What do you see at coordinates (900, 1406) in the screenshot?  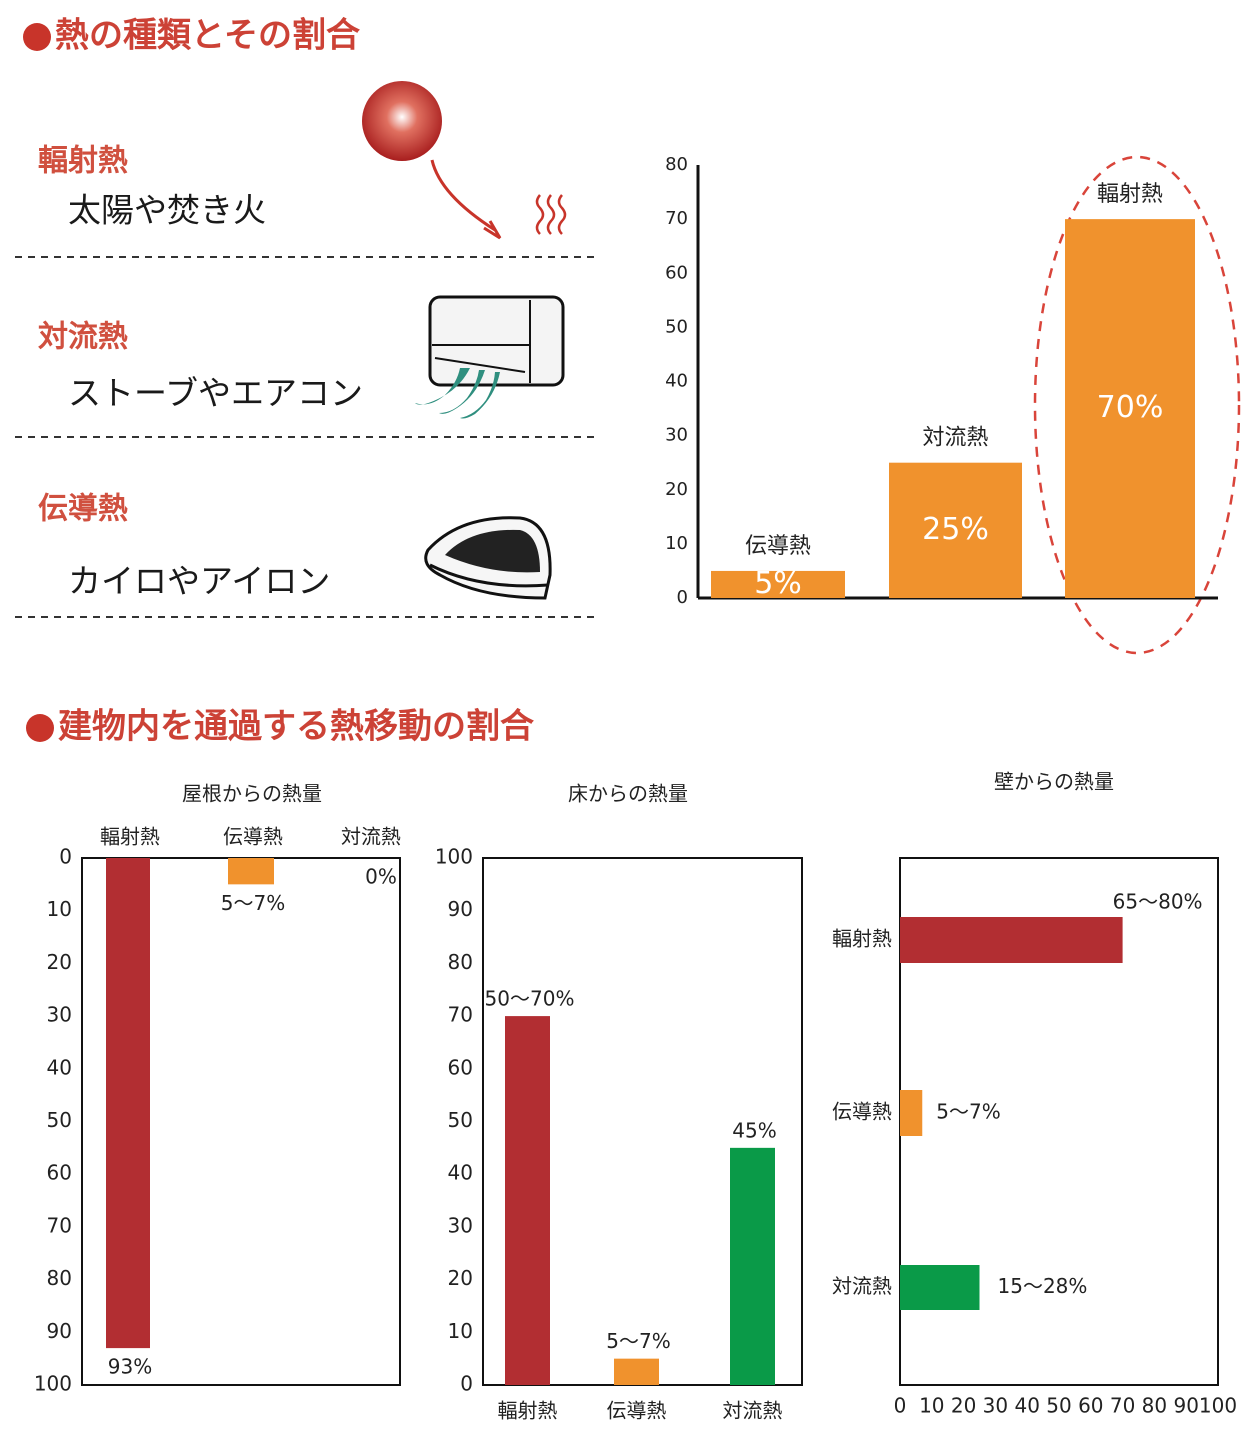 I see `x-tick-label: 0` at bounding box center [900, 1406].